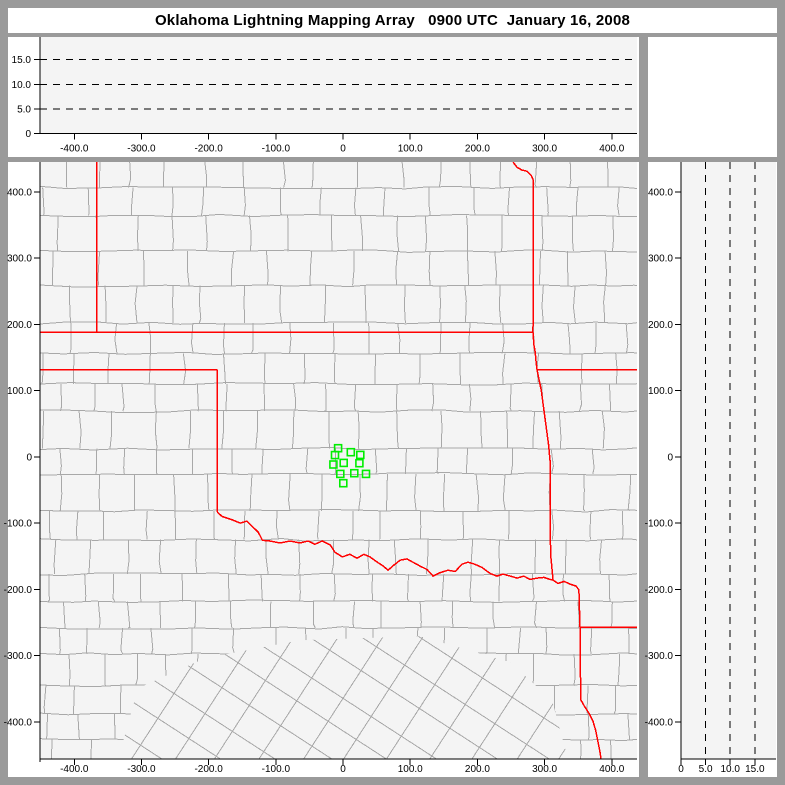 This screenshot has height=785, width=785. Describe the element at coordinates (350, 465) in the screenshot. I see `lma-stations` at that location.